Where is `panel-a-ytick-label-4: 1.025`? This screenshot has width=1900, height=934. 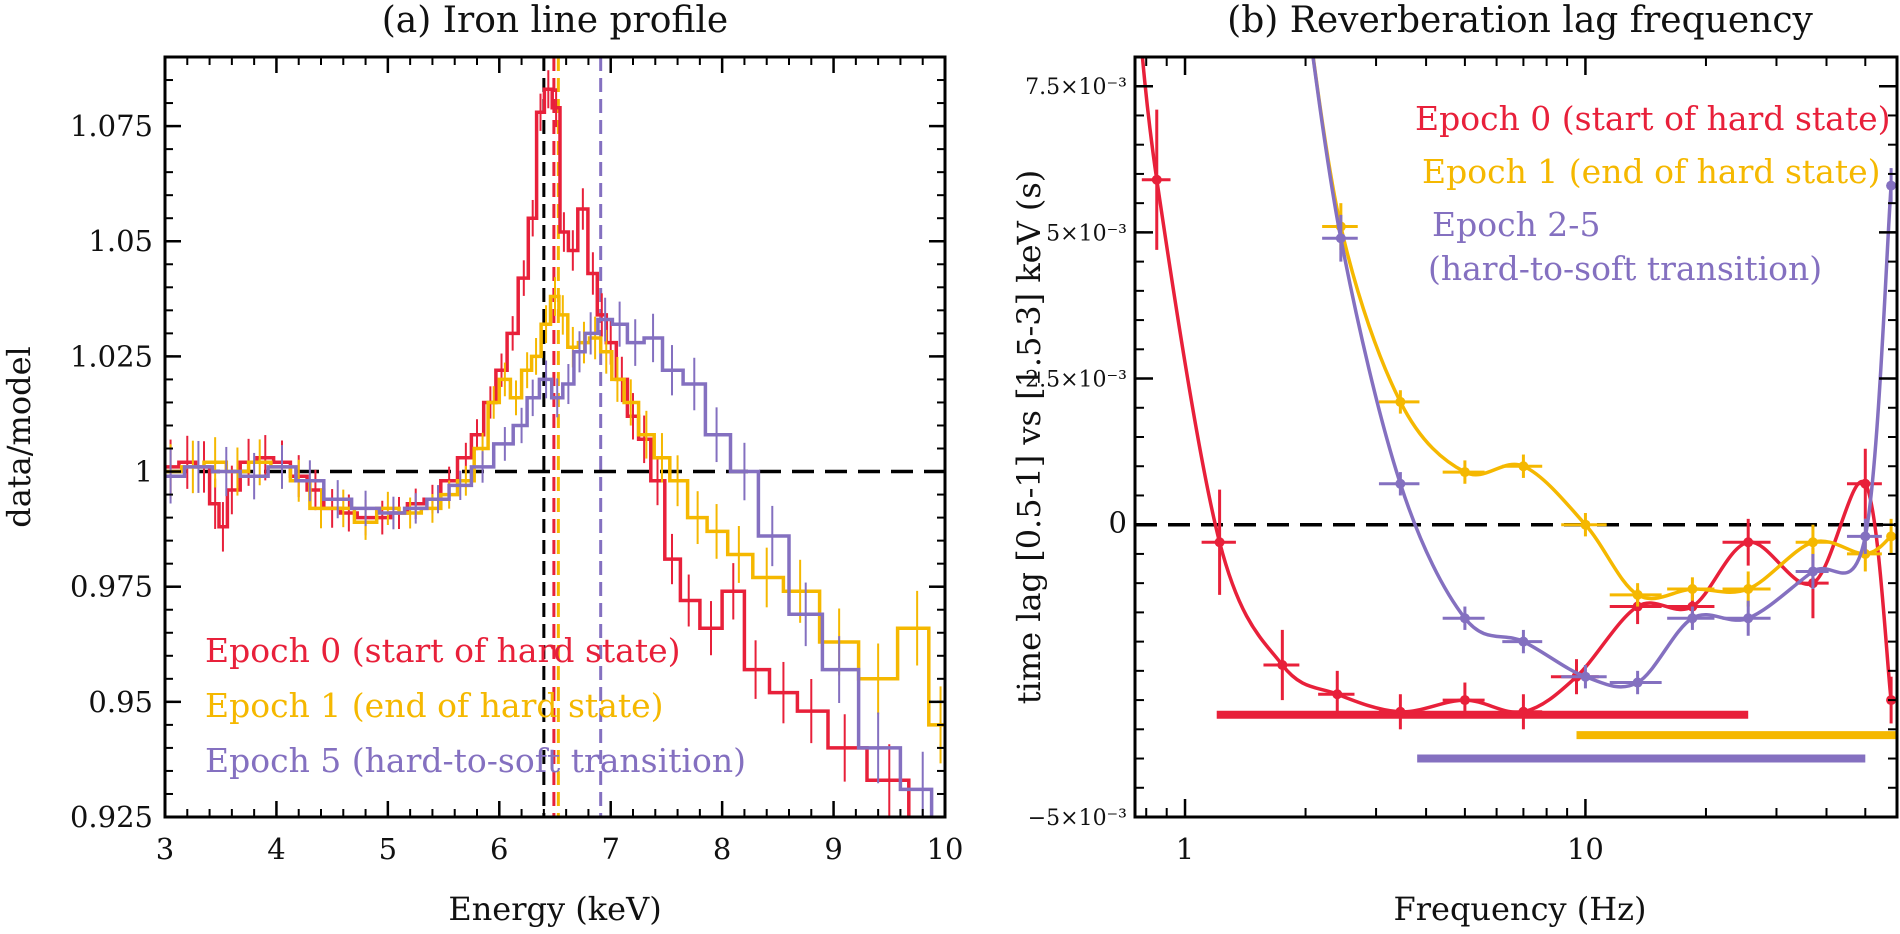
panel-a-ytick-label-4: 1.025 is located at coordinates (111, 356).